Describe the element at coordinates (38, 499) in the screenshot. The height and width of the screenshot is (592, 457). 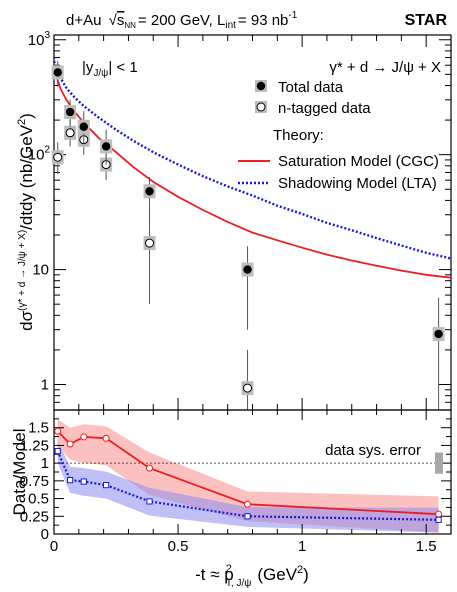
I see `ratio-y-tick-label: 0.5` at that location.